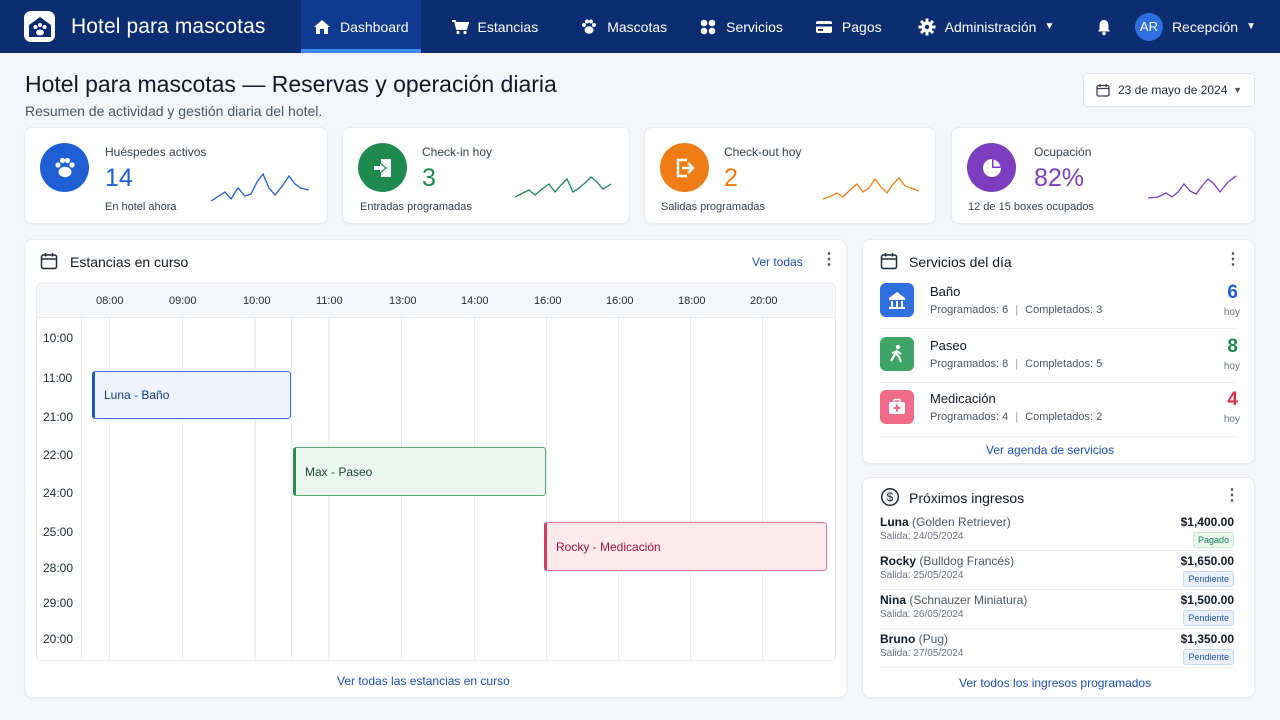 The image size is (1280, 720). What do you see at coordinates (1205, 26) in the screenshot?
I see `user-name: Recepción` at bounding box center [1205, 26].